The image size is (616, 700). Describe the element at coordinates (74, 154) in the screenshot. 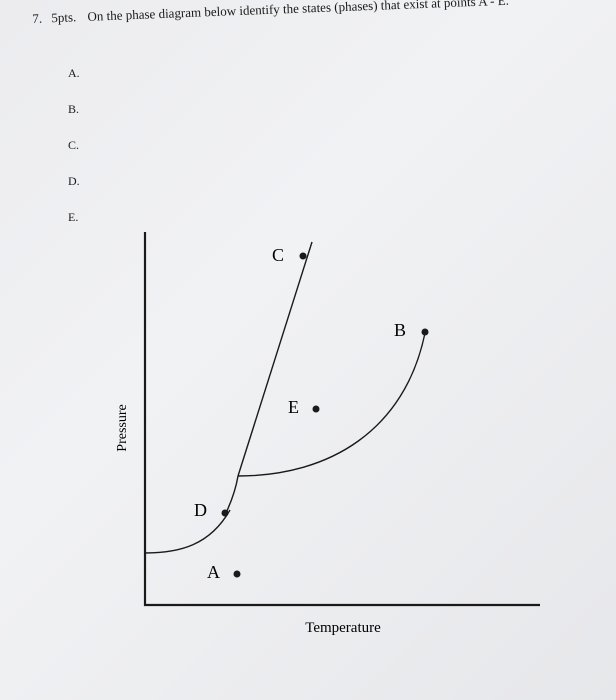

I see `answer-list: A. B. C. D. E.` at that location.